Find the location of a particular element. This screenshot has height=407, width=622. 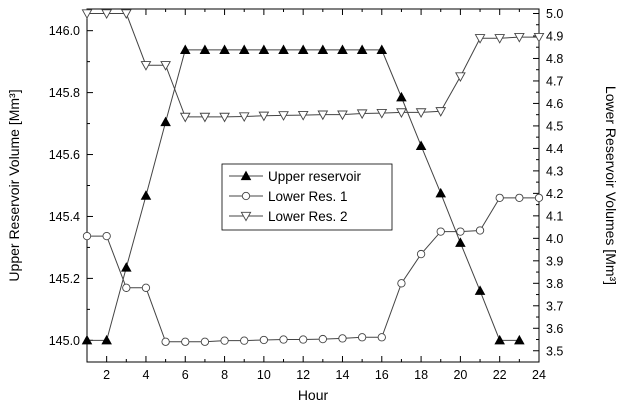

x-tick-label: 18 is located at coordinates (421, 375).